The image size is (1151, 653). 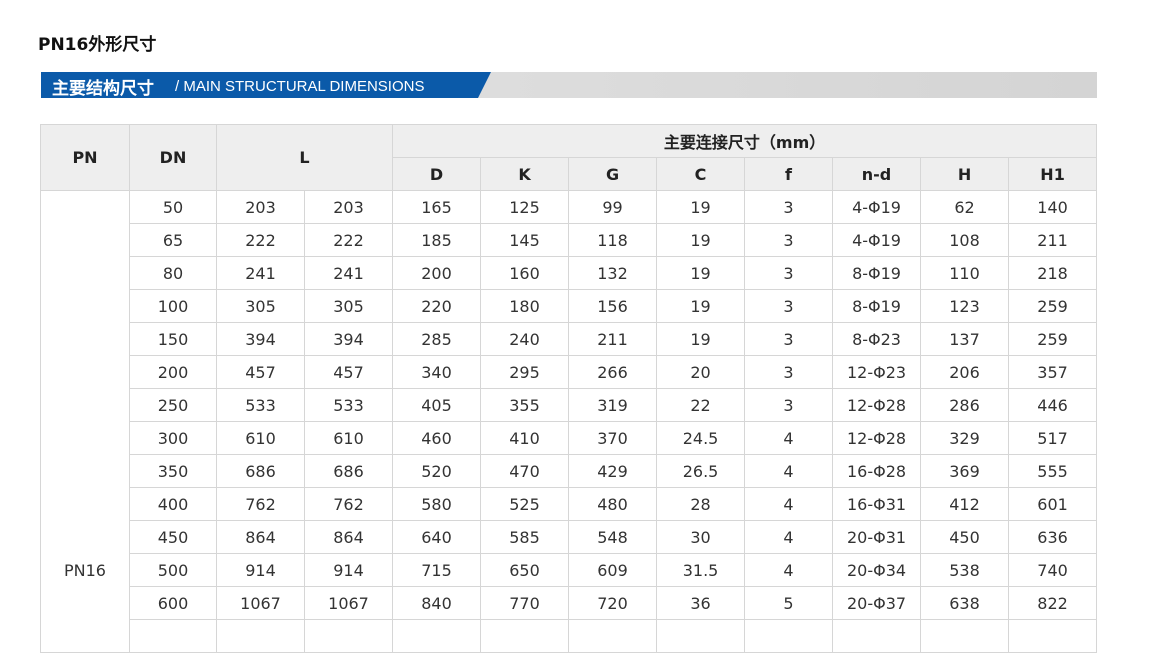 I want to click on header-dn: DN, so click(x=173, y=157).